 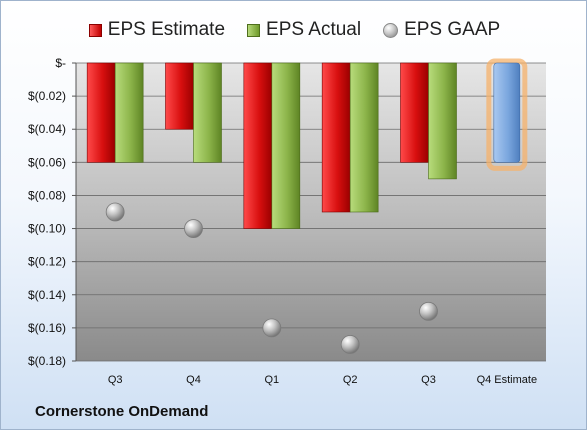 I want to click on y-tick-label: $(0.08), so click(x=47, y=195).